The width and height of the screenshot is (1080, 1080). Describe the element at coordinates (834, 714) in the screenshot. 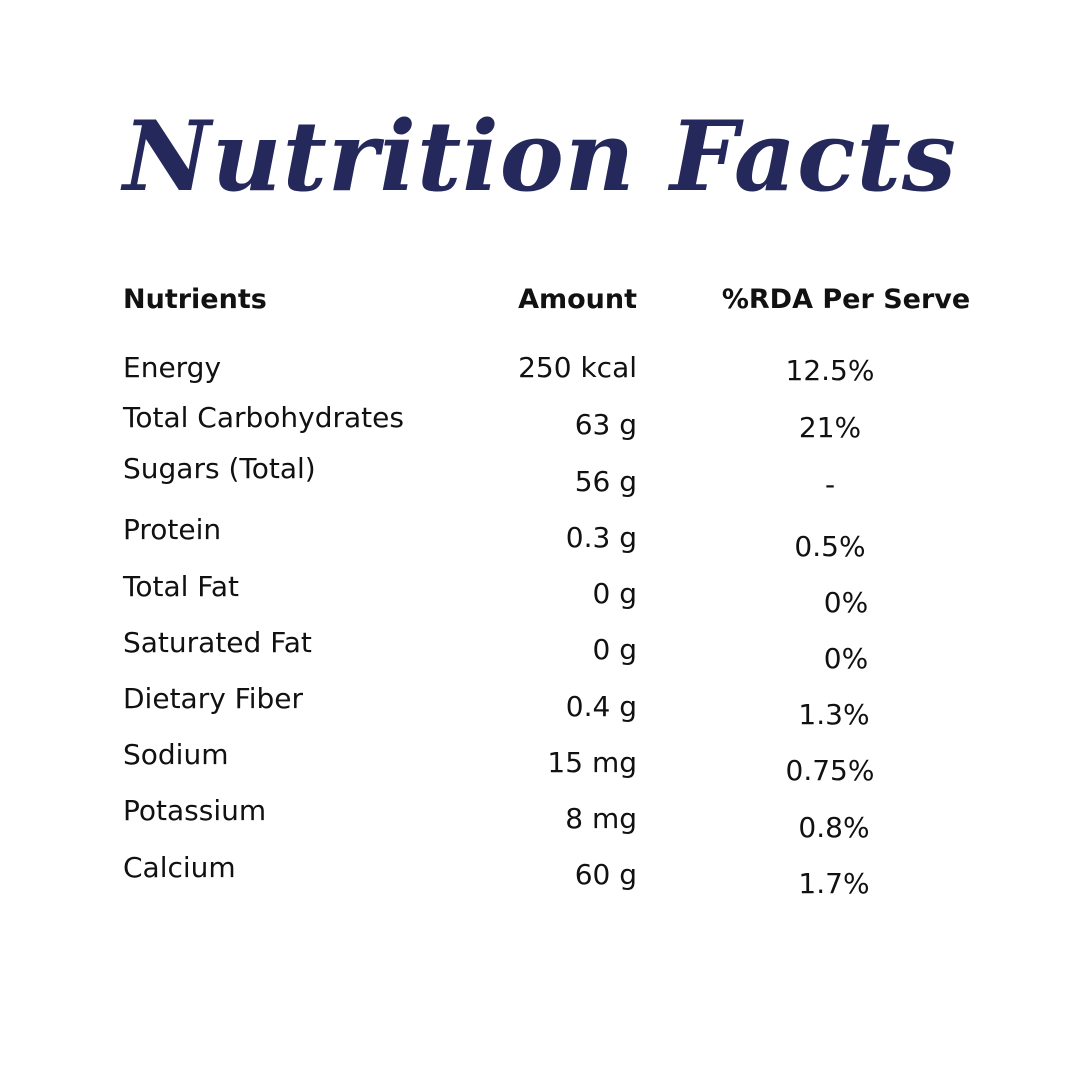

I see `nutrient-rda: 1.3%` at that location.